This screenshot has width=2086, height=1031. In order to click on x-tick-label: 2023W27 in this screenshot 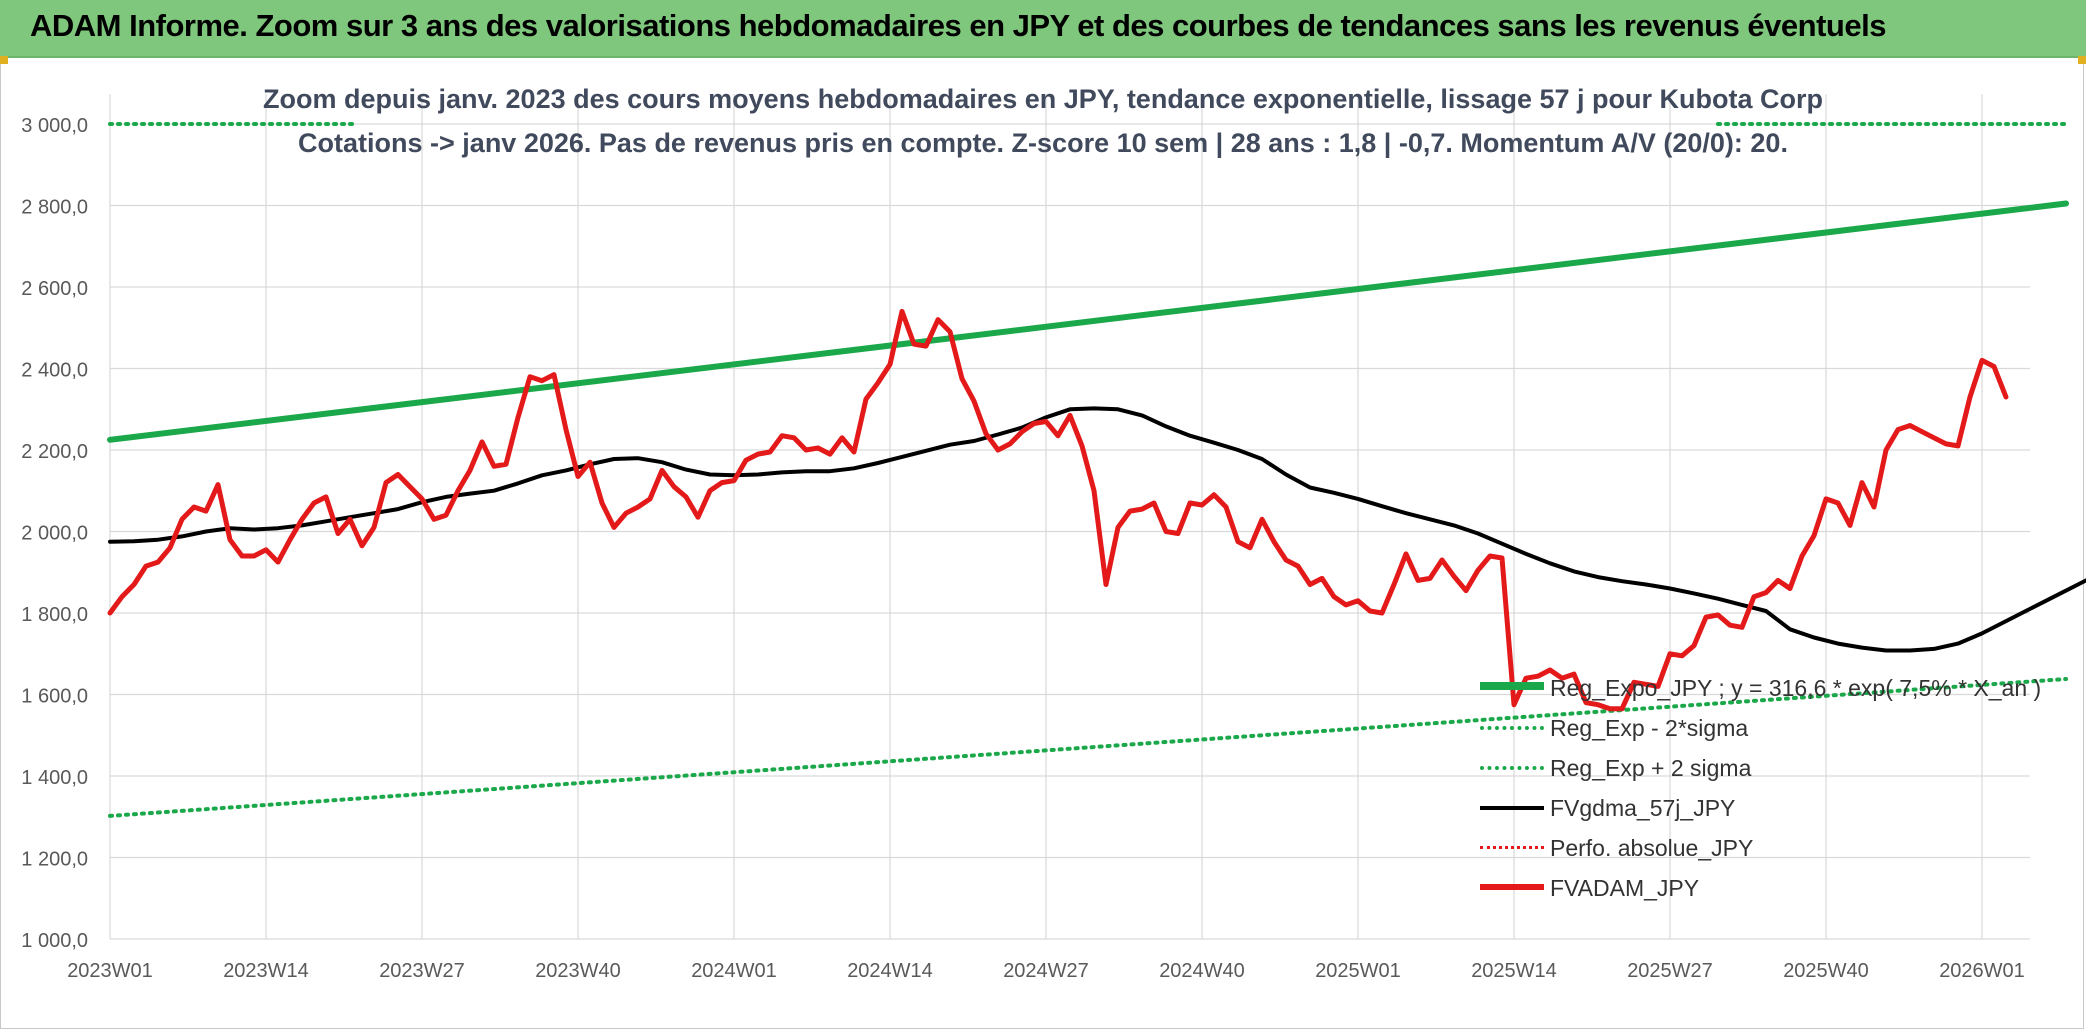, I will do `click(422, 971)`.